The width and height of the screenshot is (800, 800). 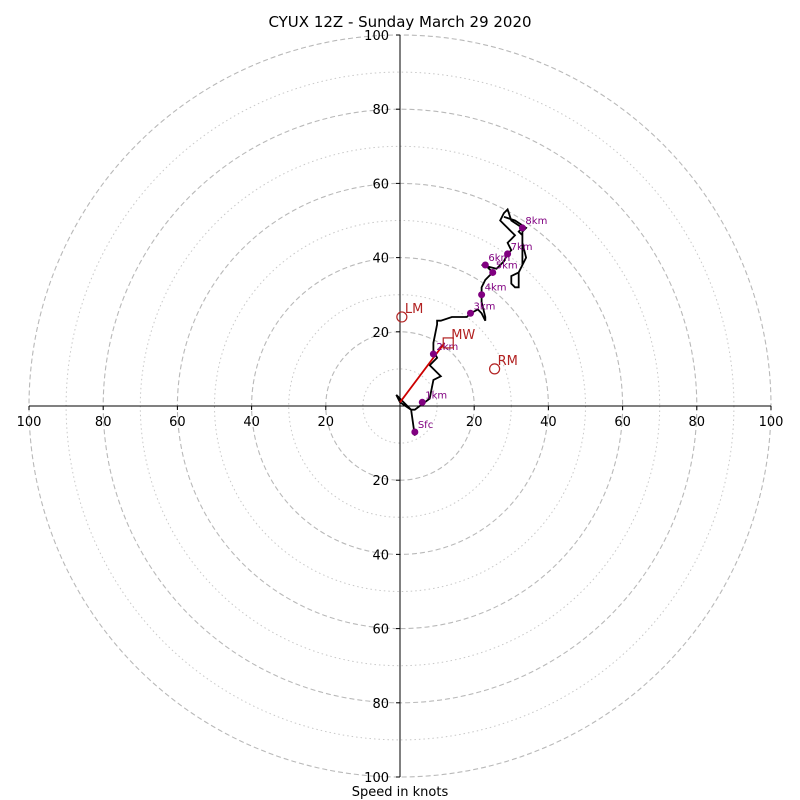 What do you see at coordinates (508, 361) in the screenshot?
I see `motion-label-rm: RM` at bounding box center [508, 361].